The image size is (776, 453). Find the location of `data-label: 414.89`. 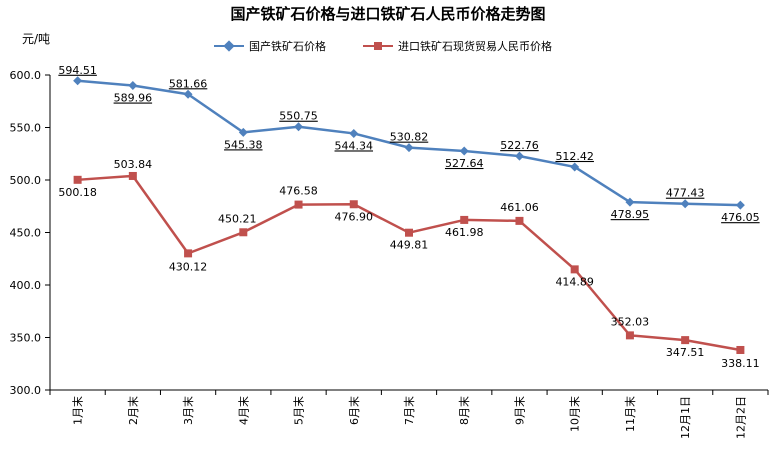

data-label: 414.89 is located at coordinates (574, 281).